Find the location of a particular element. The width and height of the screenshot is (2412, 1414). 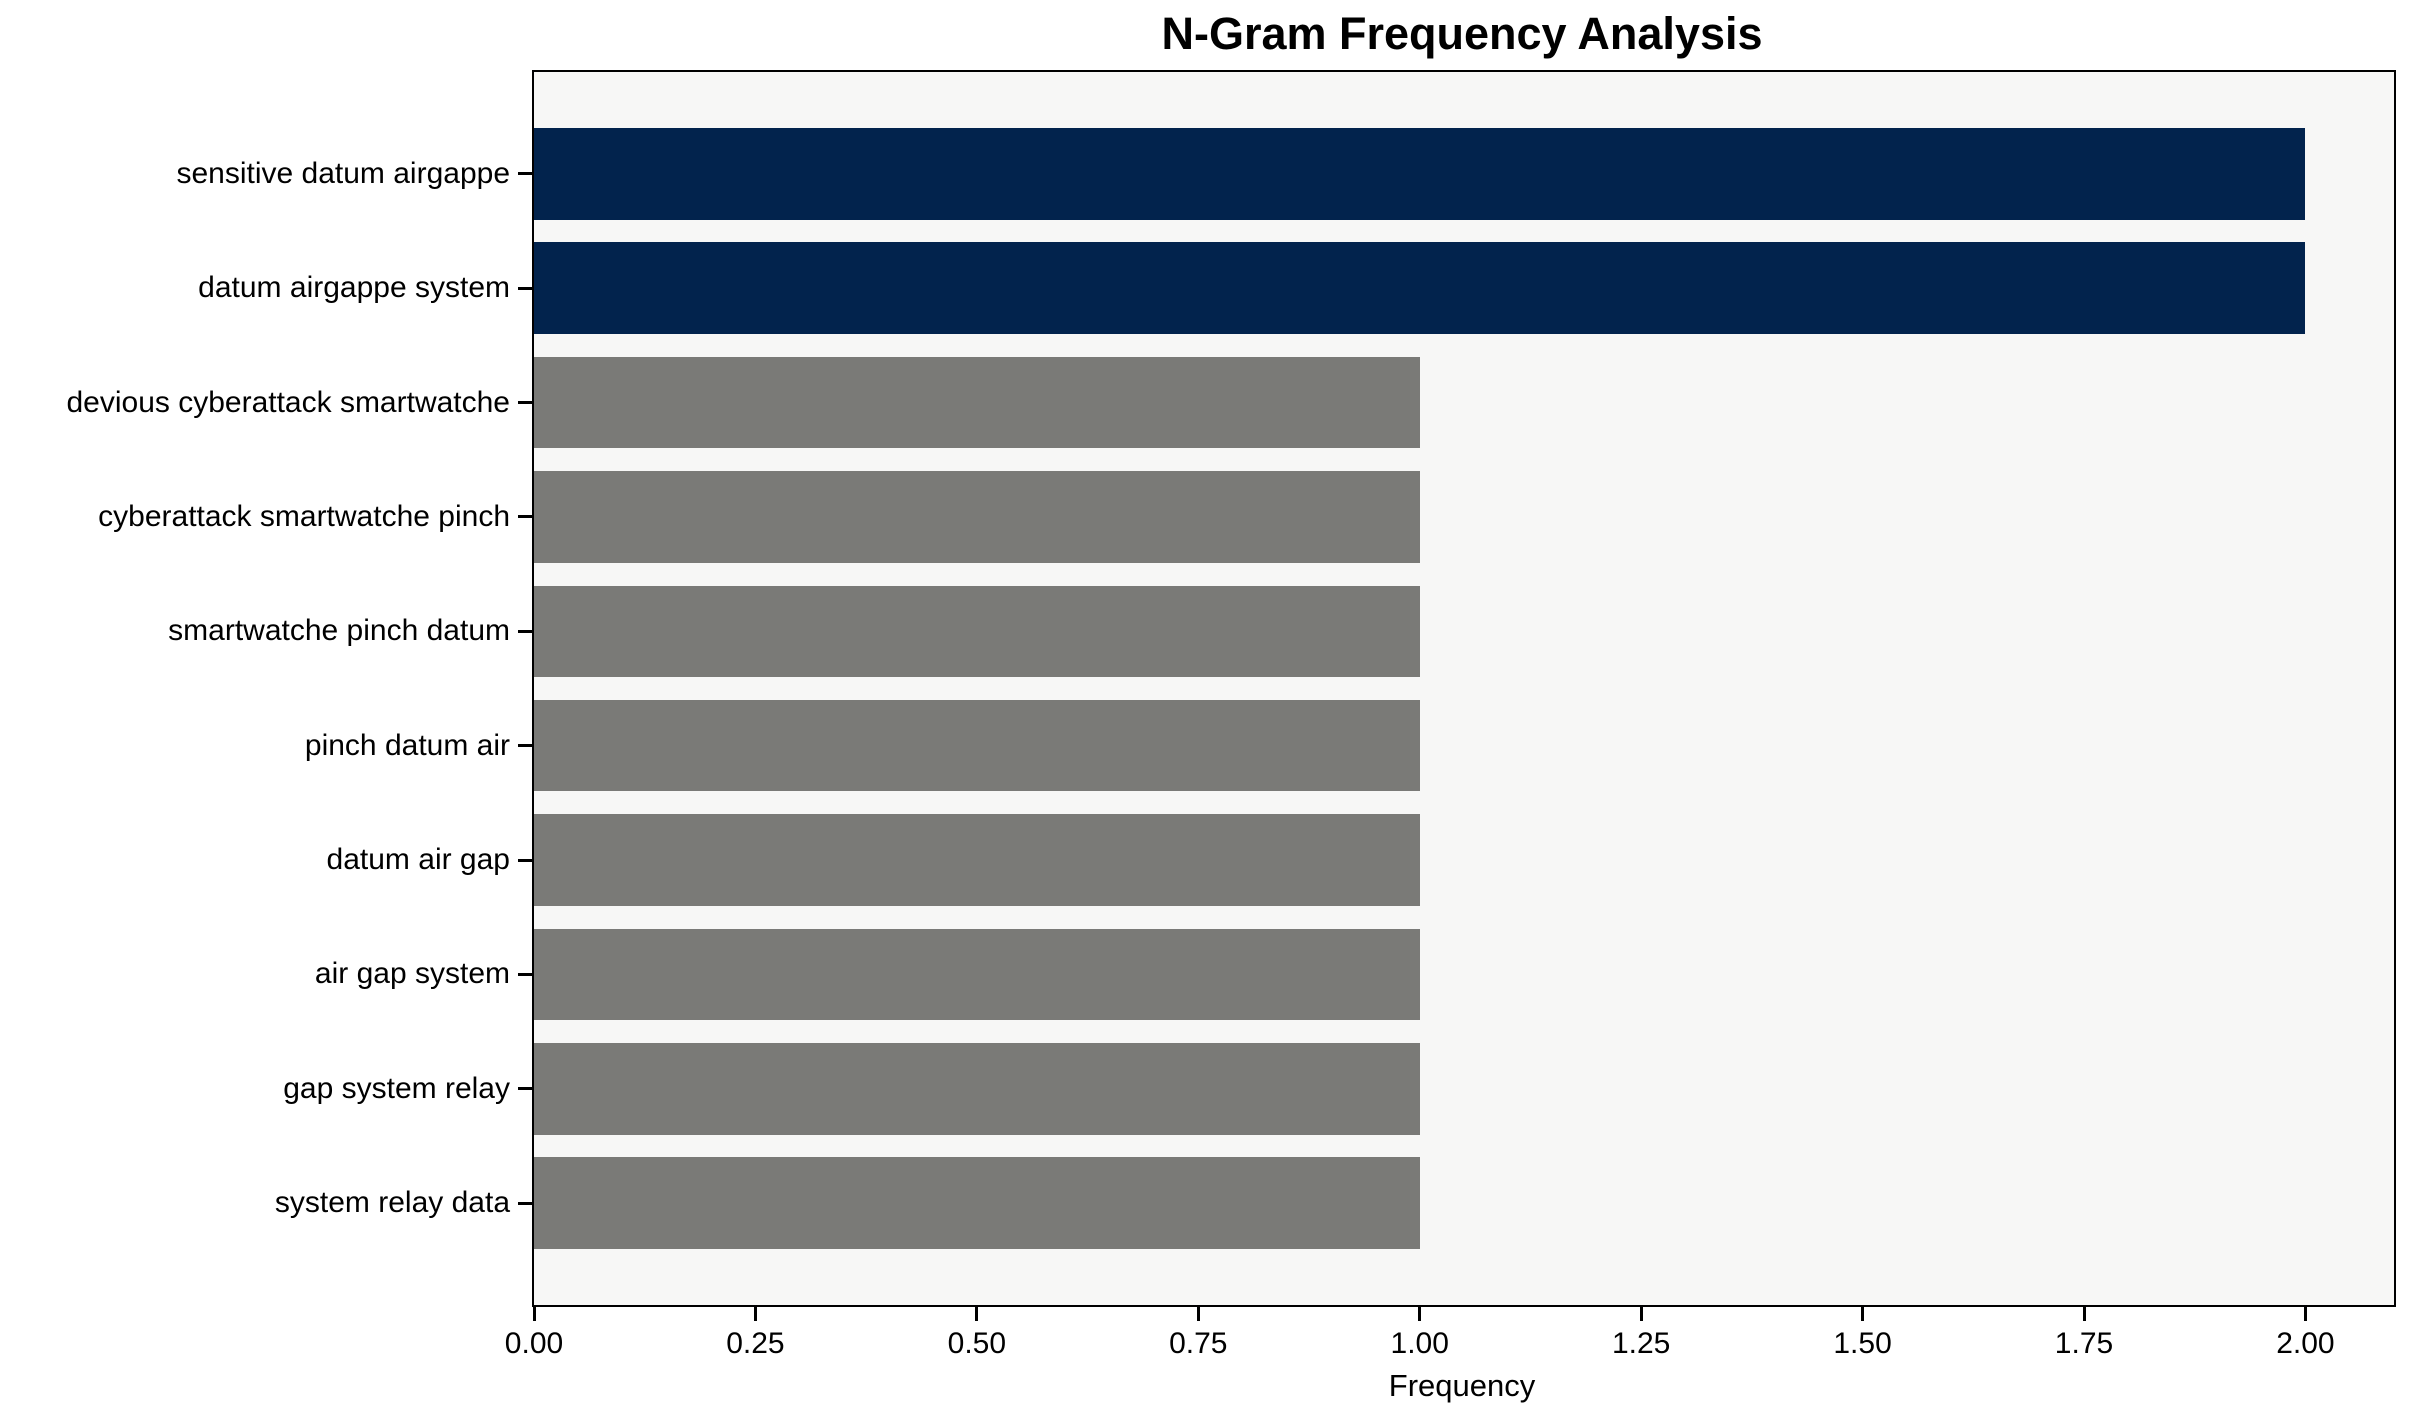

chart-title: N-Gram Frequency Analysis is located at coordinates (1462, 33).